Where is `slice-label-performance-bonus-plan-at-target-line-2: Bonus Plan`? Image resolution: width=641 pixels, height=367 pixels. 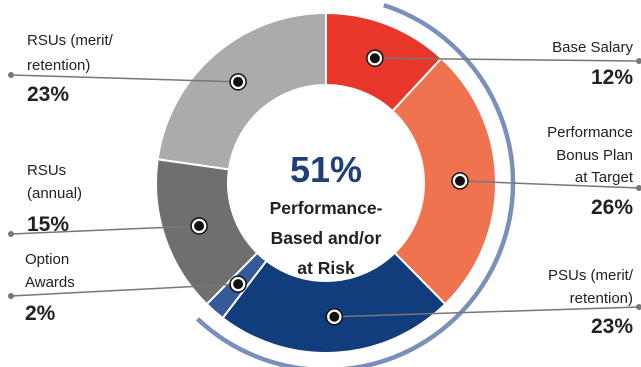 slice-label-performance-bonus-plan-at-target-line-2: Bonus Plan is located at coordinates (594, 155).